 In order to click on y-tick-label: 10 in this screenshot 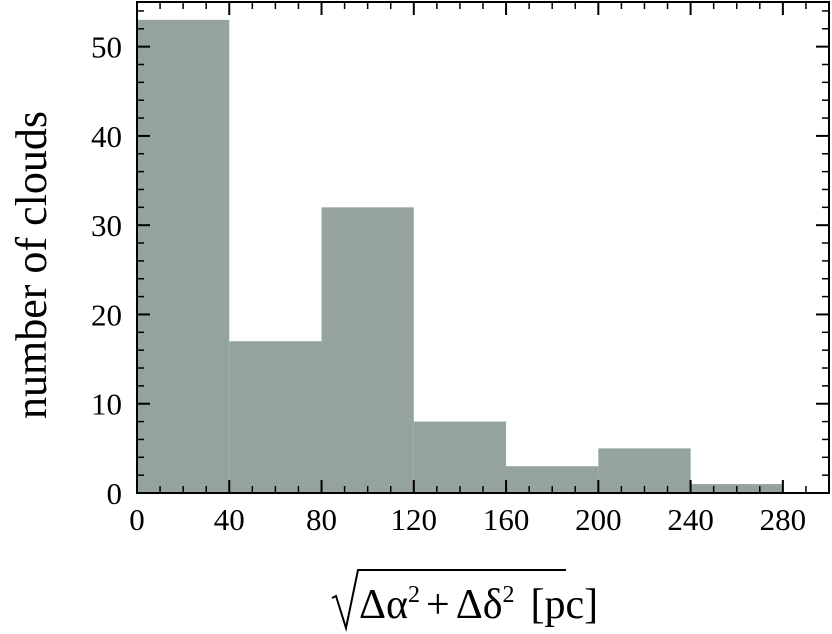, I will do `click(106, 404)`.